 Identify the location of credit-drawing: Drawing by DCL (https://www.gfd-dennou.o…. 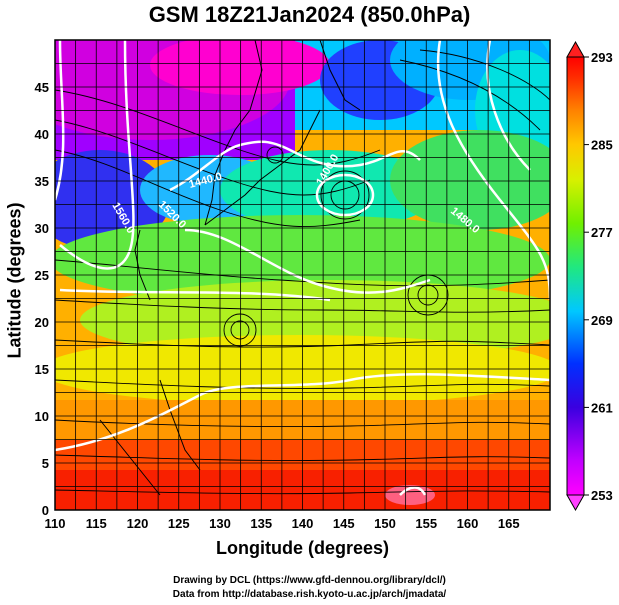
(309, 580).